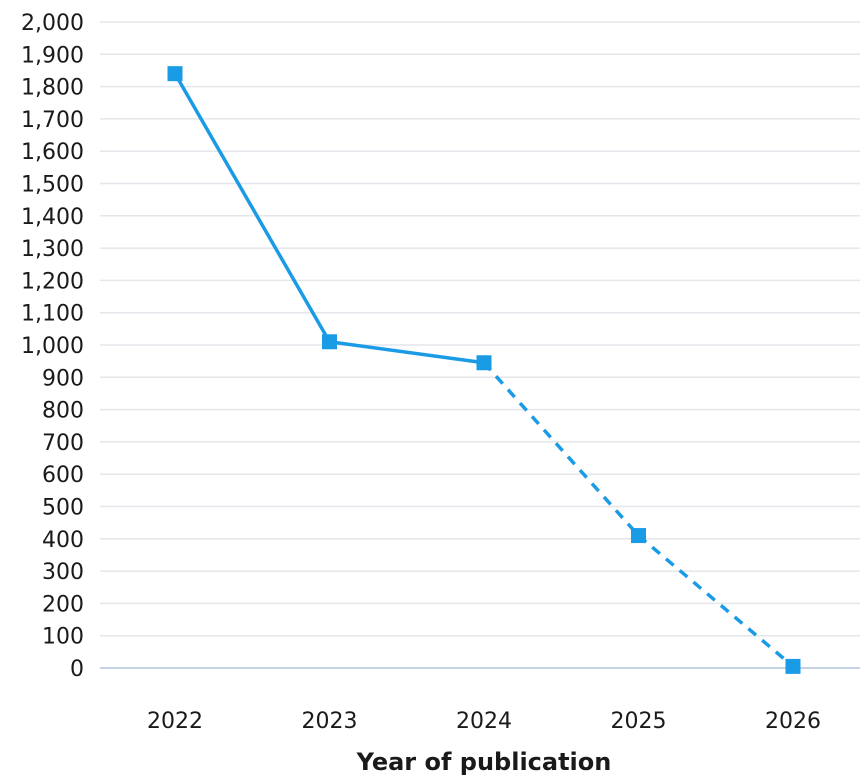 The height and width of the screenshot is (780, 865). Describe the element at coordinates (63, 378) in the screenshot. I see `y-tick-label: 900` at that location.